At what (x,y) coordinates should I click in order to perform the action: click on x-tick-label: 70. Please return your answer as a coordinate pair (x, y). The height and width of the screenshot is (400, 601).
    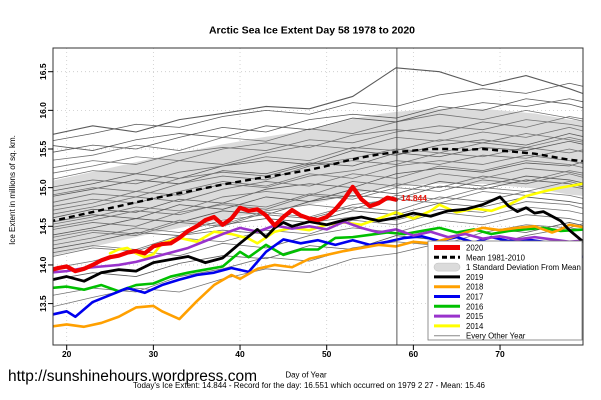
    Looking at the image, I should click on (500, 354).